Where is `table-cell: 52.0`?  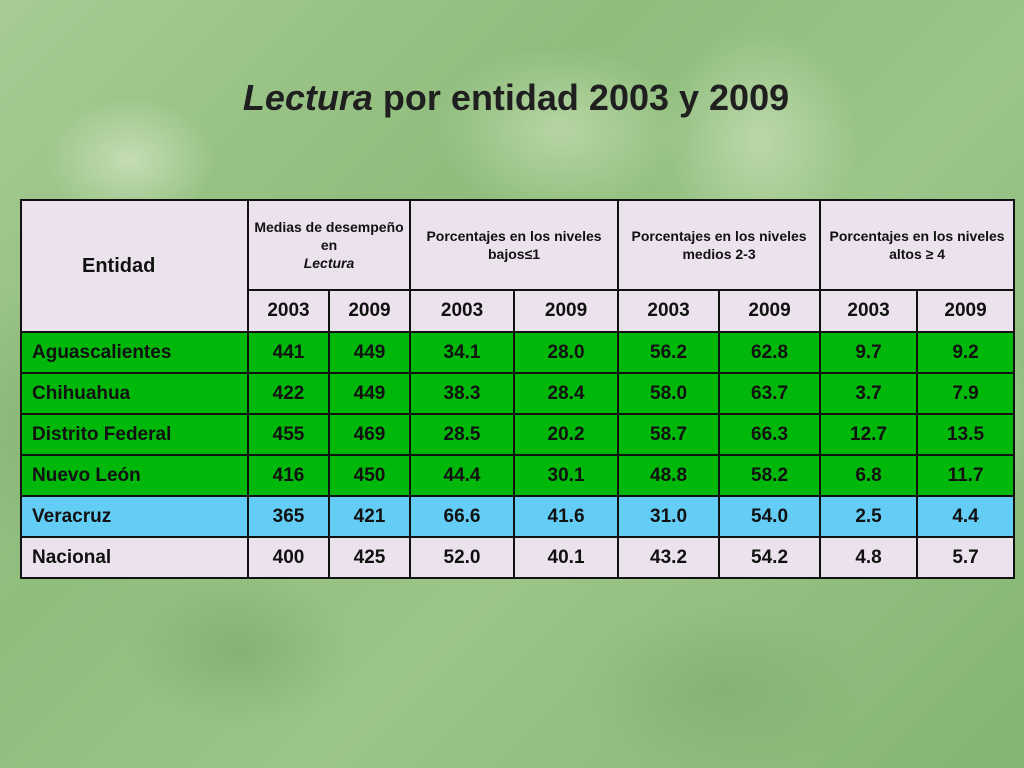 table-cell: 52.0 is located at coordinates (462, 557).